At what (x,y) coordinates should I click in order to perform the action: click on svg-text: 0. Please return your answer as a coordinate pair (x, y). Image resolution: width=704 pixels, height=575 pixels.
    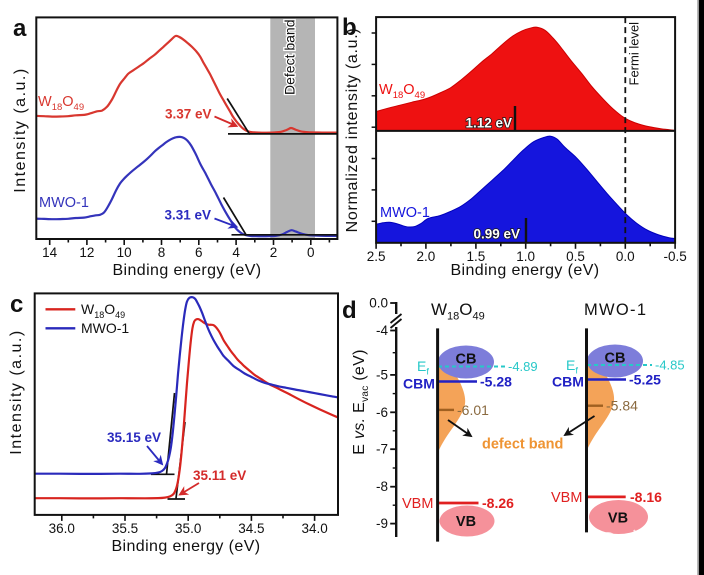
    Looking at the image, I should click on (311, 252).